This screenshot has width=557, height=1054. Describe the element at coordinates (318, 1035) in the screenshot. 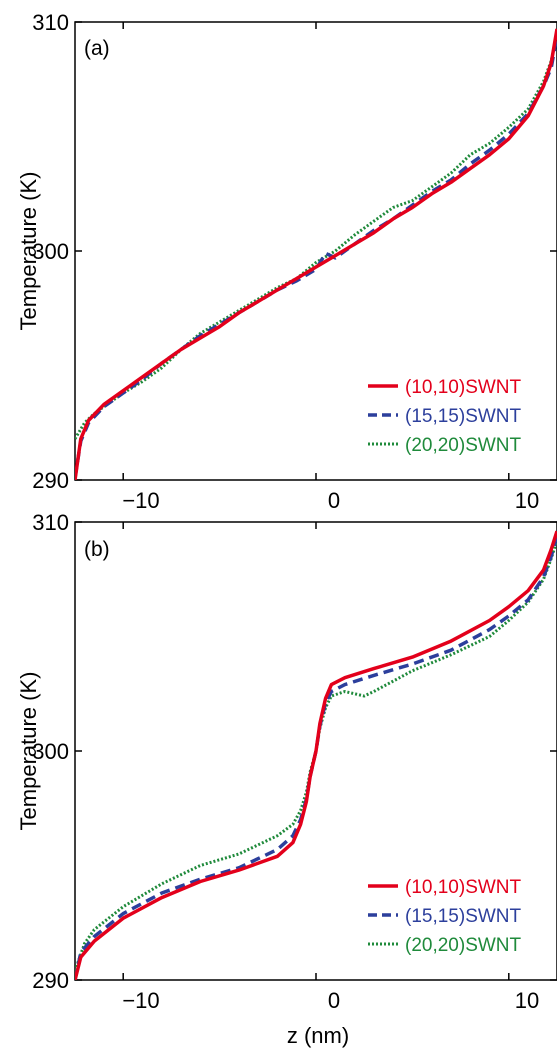

I see `x-axis-label: z (nm)` at that location.